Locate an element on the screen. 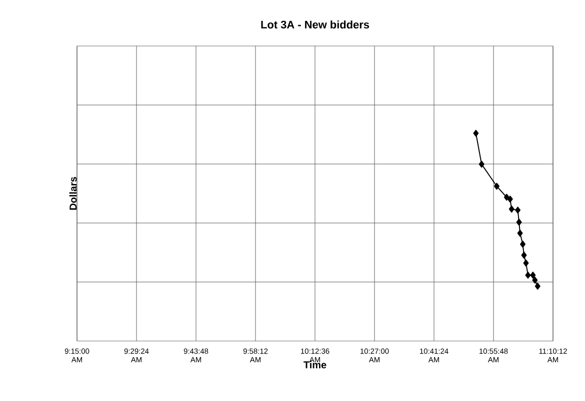  x-axis-title: Time is located at coordinates (315, 364).